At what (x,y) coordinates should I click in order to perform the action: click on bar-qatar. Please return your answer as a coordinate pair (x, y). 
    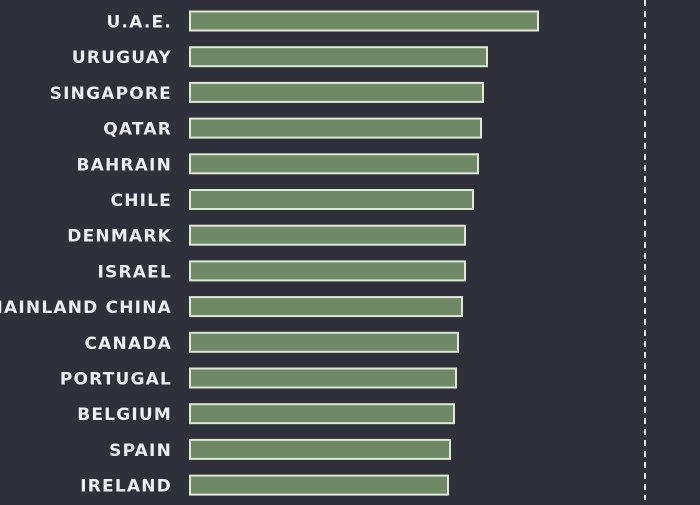
    Looking at the image, I should click on (335, 128).